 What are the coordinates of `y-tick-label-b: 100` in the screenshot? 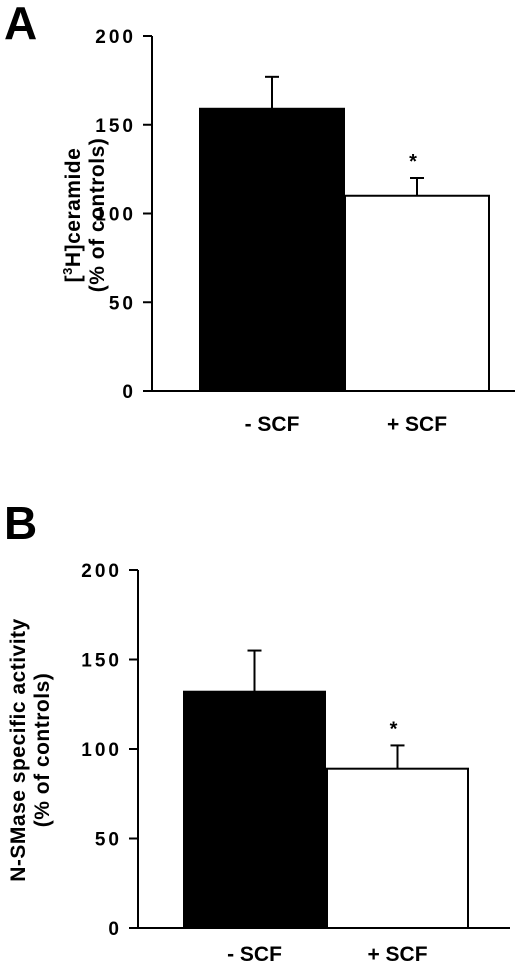 It's located at (101, 750).